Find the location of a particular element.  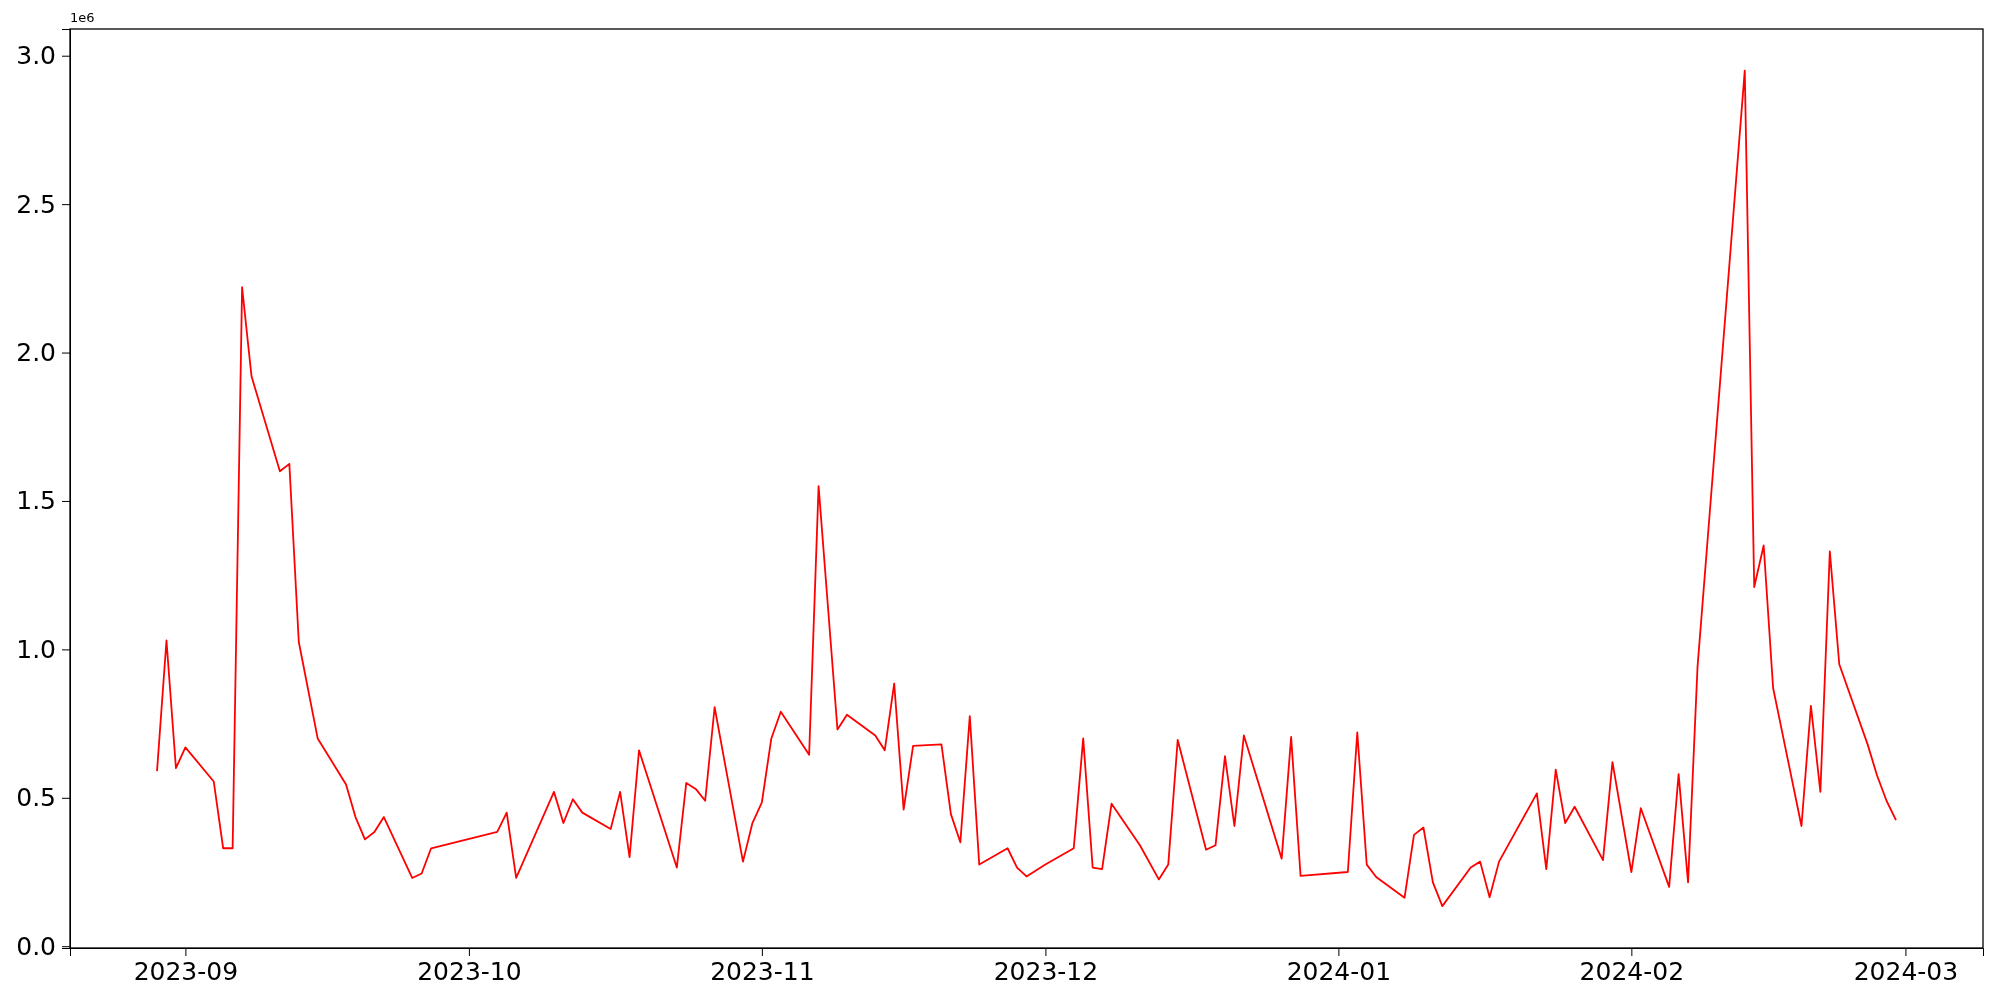

y-tick-label: 1.0 is located at coordinates (36, 649).